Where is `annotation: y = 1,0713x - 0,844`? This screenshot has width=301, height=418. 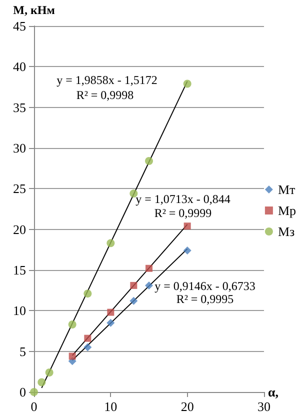 annotation: y = 1,0713x - 0,844 is located at coordinates (183, 199).